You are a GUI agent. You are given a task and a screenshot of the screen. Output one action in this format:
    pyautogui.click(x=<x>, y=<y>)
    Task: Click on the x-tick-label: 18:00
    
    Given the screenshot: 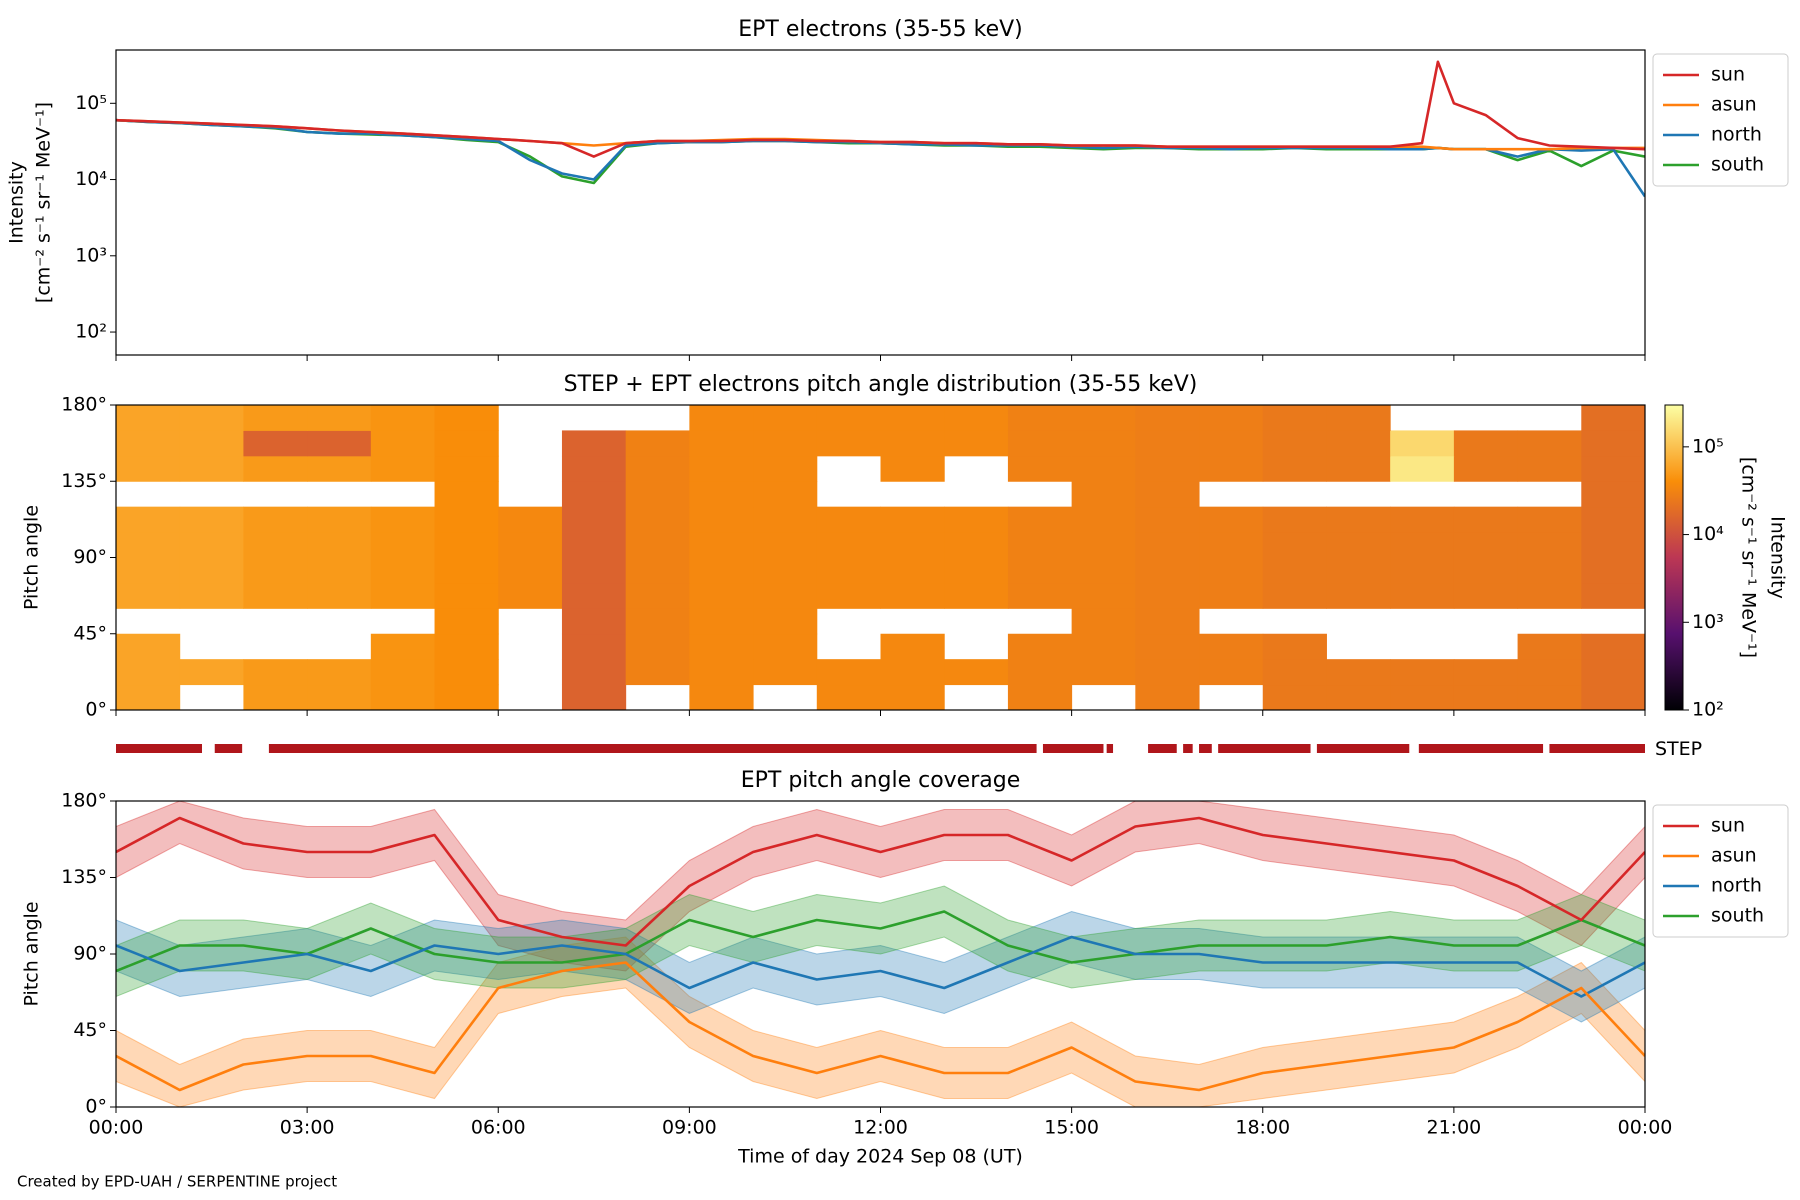 What is the action you would take?
    pyautogui.click(x=1262, y=1128)
    